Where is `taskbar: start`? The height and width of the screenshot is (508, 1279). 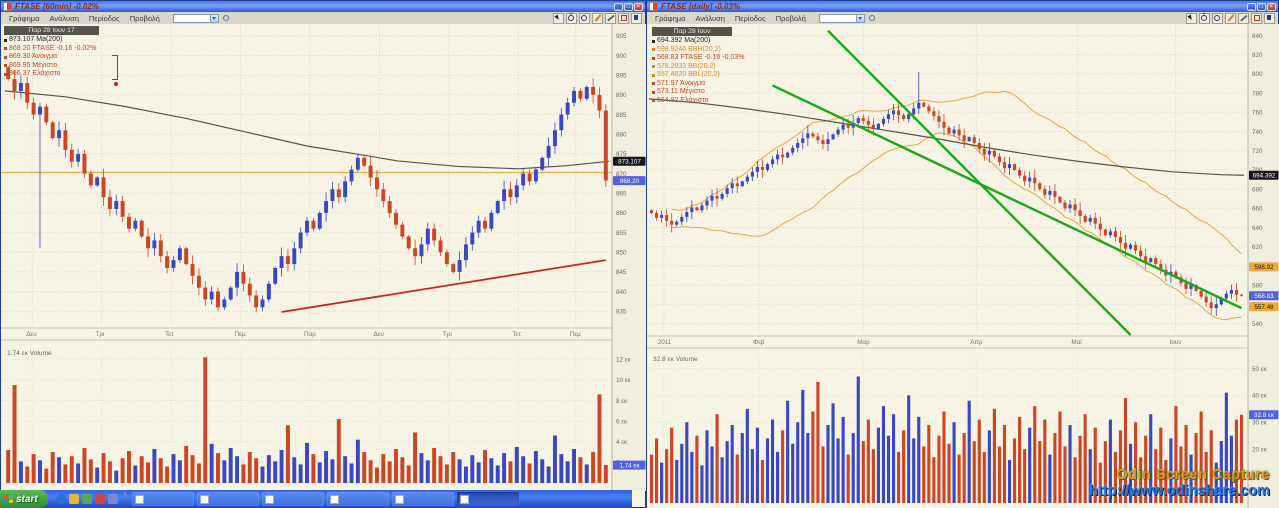 taskbar: start is located at coordinates (316, 499).